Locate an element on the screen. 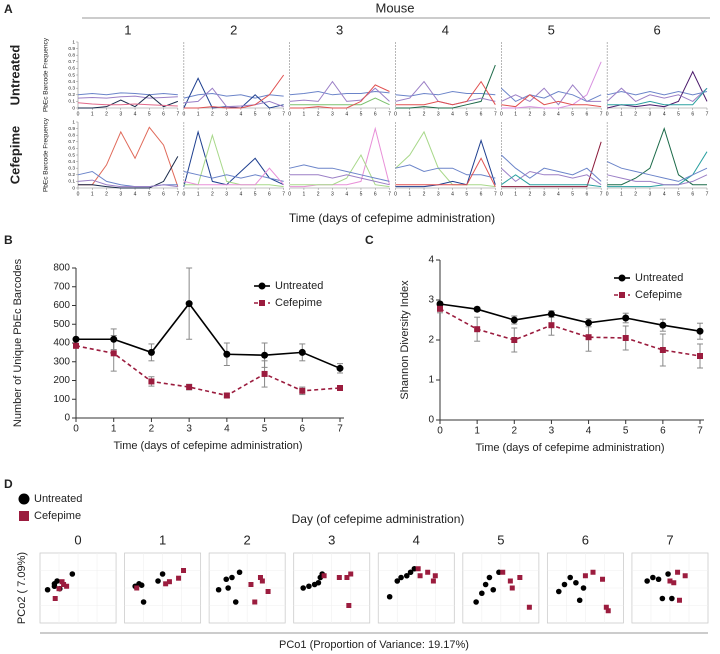 This screenshot has width=720, height=654. day-label: 1 is located at coordinates (162, 539).